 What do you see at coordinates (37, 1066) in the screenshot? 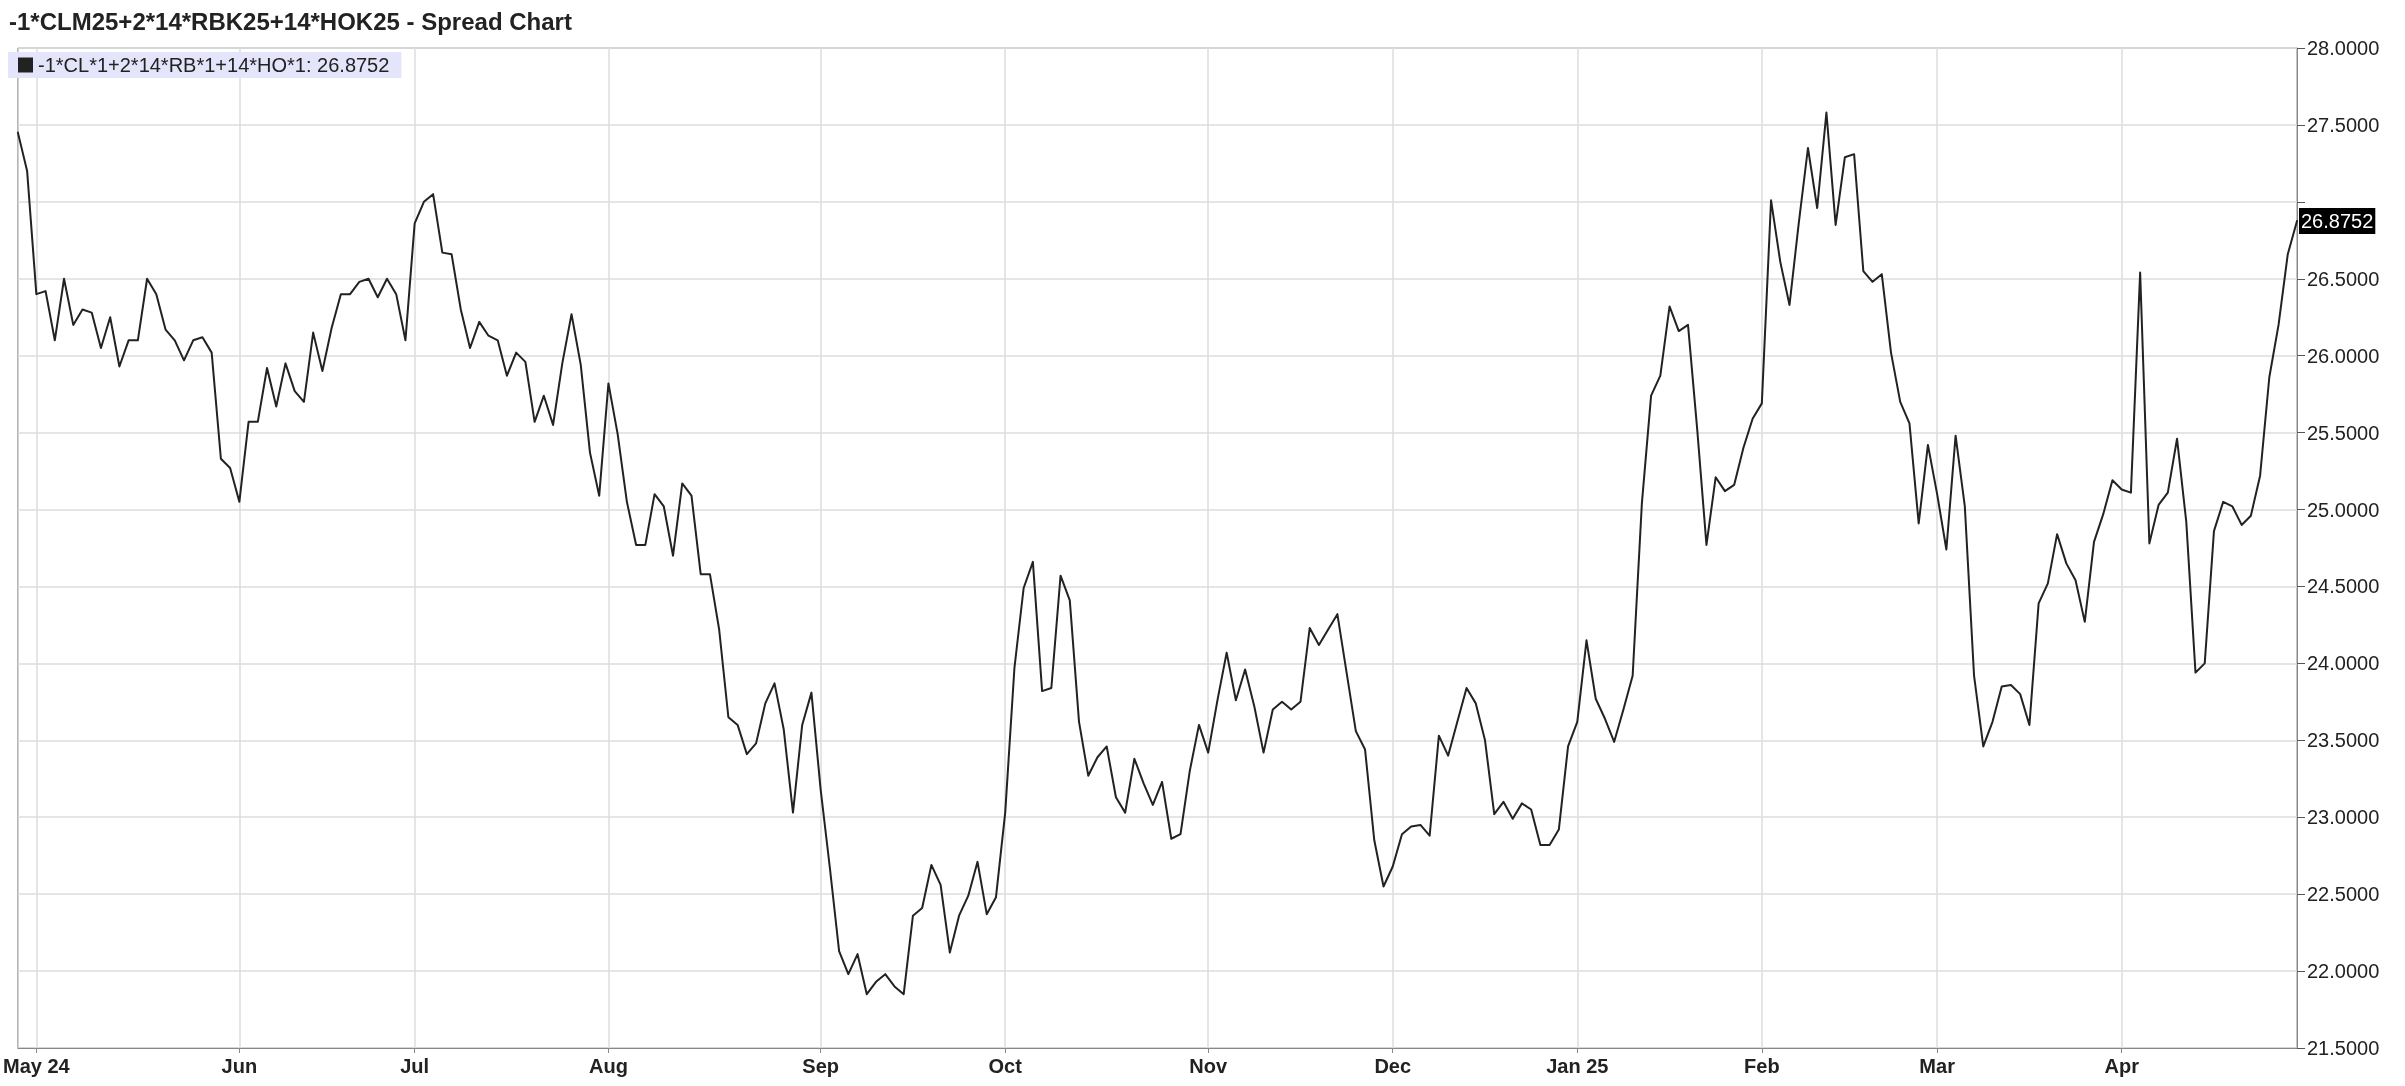
I see `x-tick-label: May 24` at bounding box center [37, 1066].